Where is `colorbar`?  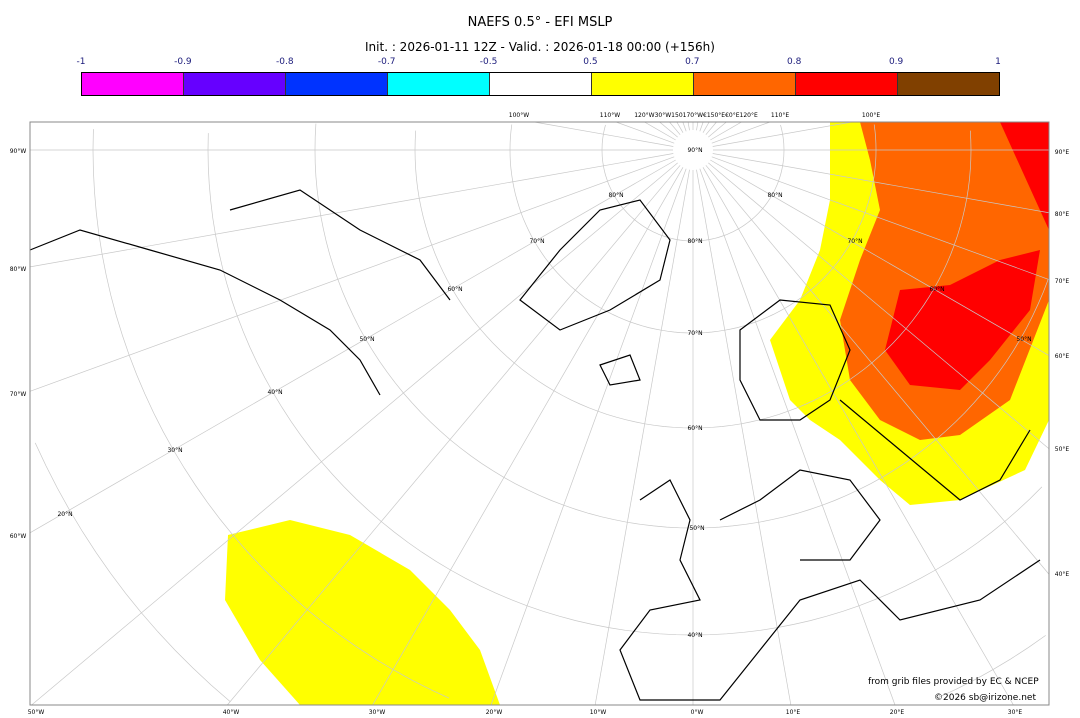 colorbar is located at coordinates (540, 84).